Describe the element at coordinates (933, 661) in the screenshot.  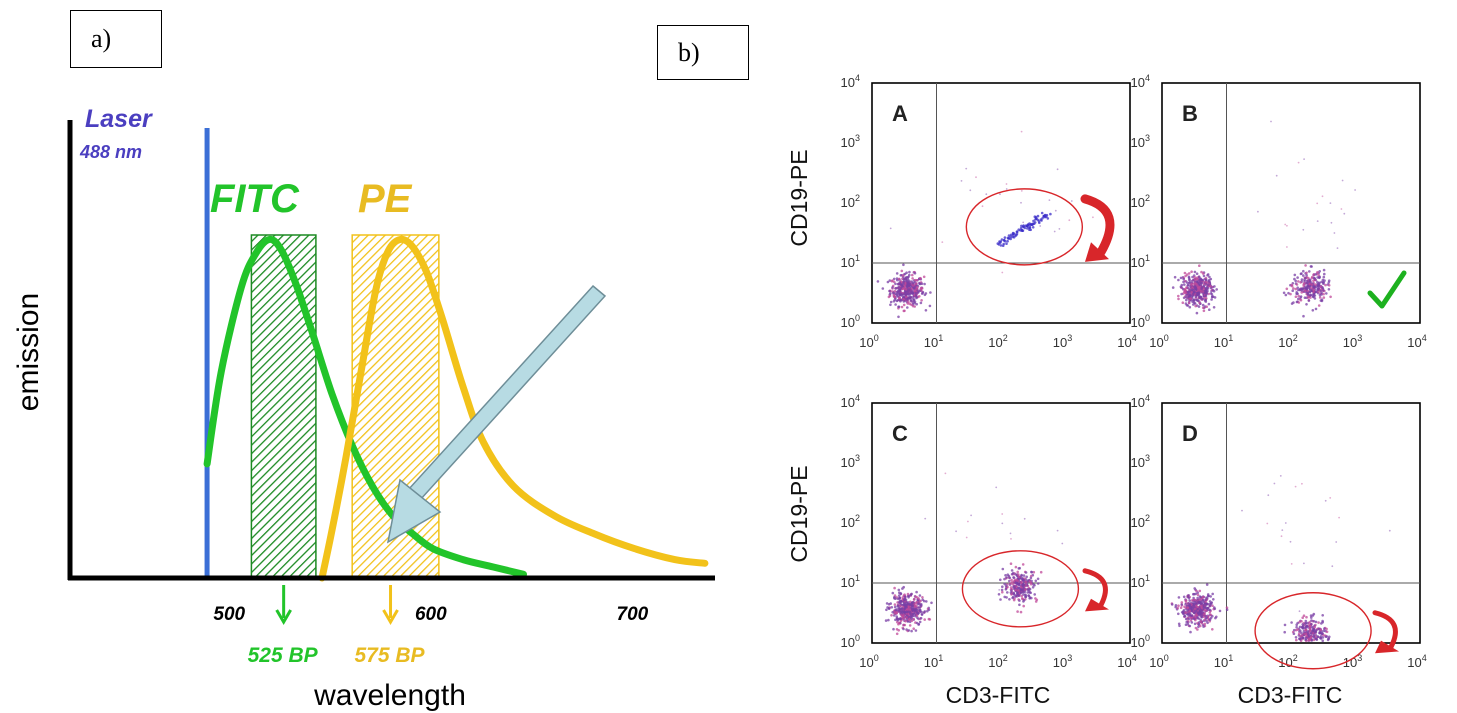
I see `x-tick-label: 101` at that location.